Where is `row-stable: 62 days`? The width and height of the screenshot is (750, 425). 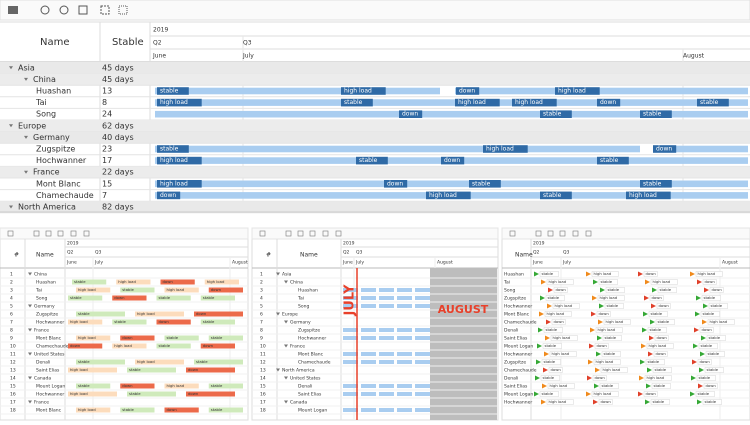 row-stable: 62 days is located at coordinates (118, 125).